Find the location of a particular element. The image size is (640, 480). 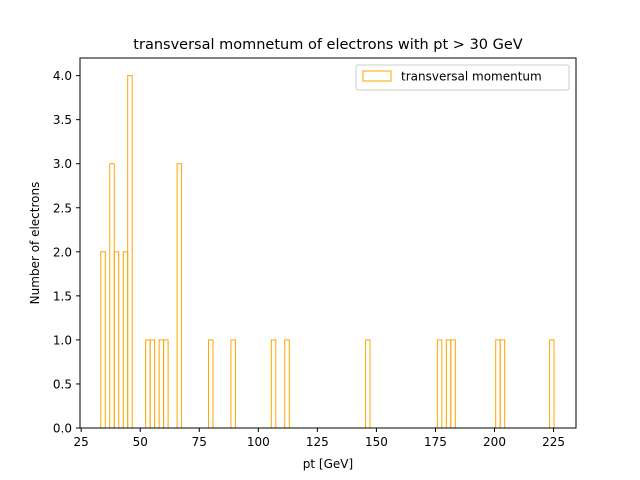

legend: transversal momentum is located at coordinates (462, 77).